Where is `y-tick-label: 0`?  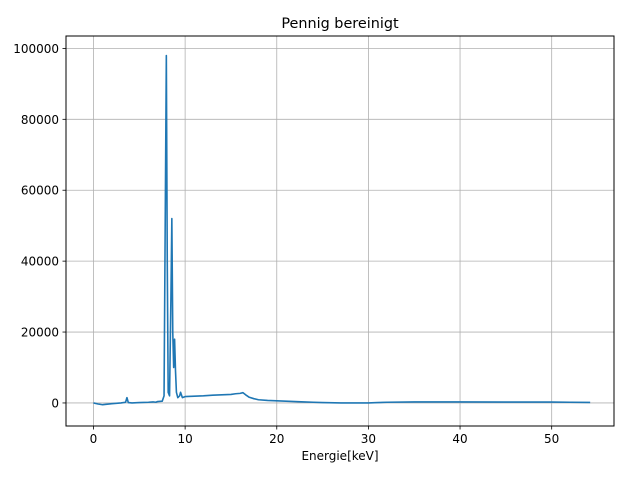 y-tick-label: 0 is located at coordinates (55, 403).